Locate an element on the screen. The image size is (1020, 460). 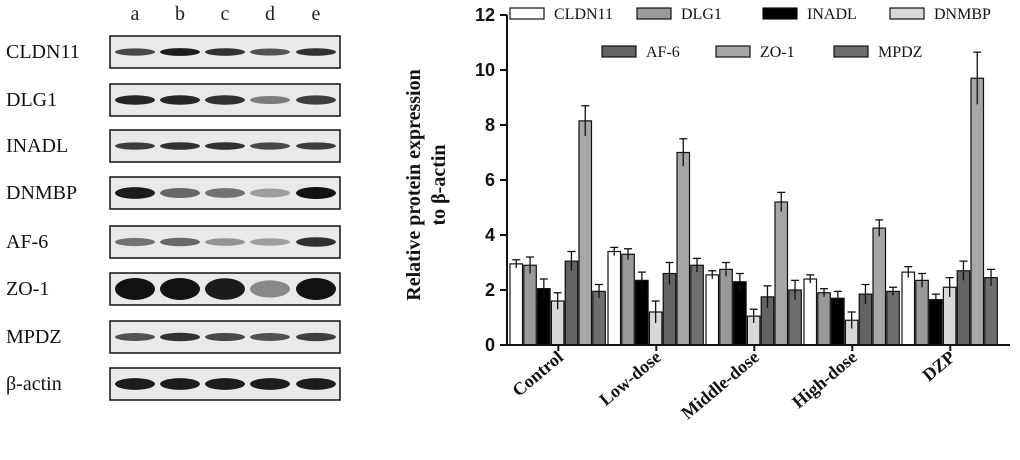
y-axis: 0 2 4 6 8 10 12 is located at coordinates (491, 180).